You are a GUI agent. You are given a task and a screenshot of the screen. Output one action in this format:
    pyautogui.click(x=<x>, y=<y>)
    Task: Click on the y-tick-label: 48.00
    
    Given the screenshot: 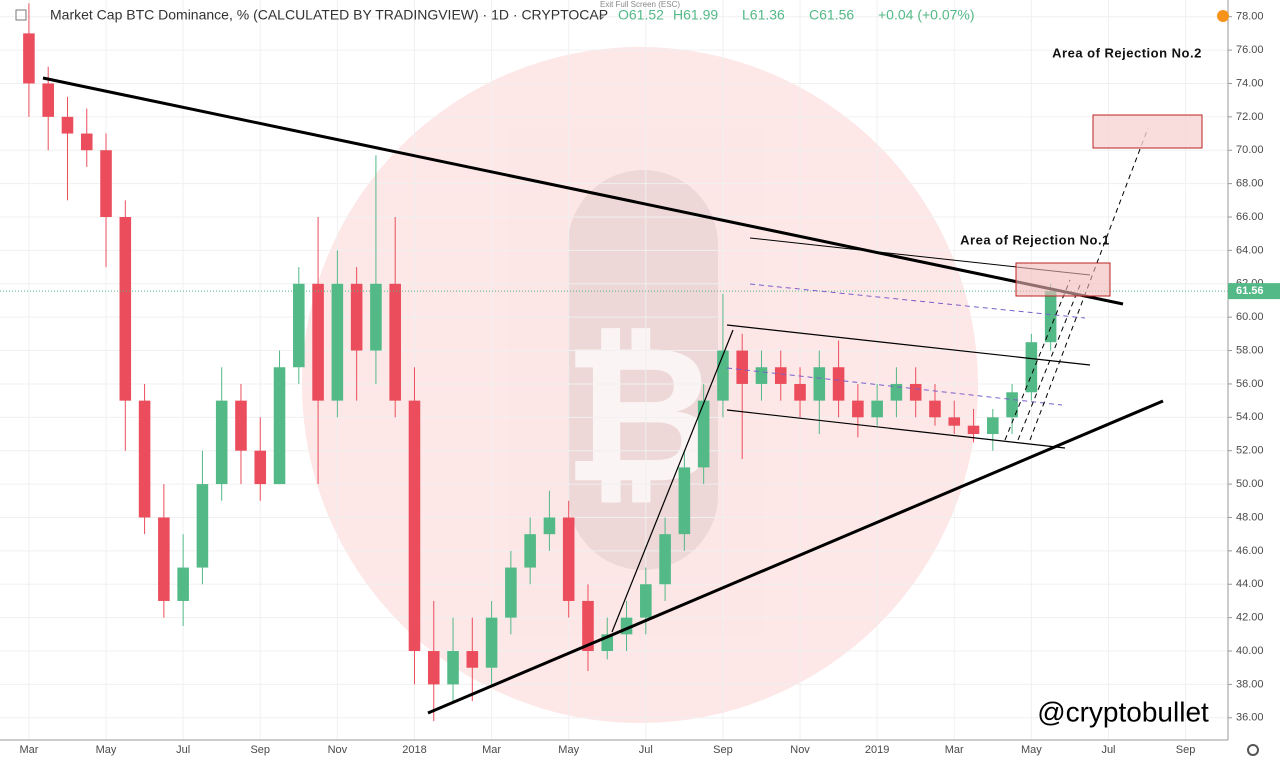 What is the action you would take?
    pyautogui.click(x=1250, y=517)
    